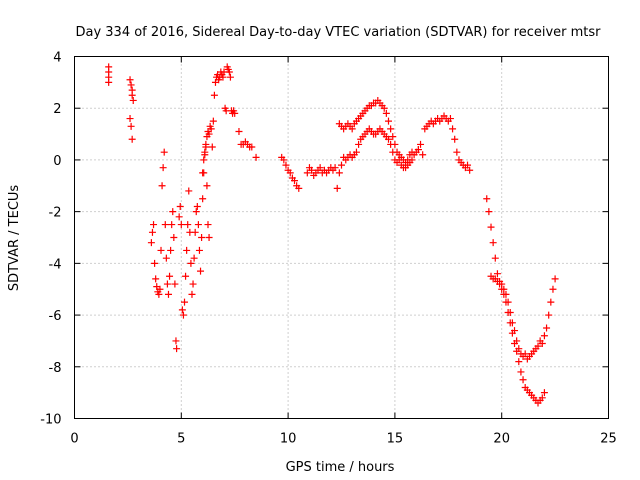  What do you see at coordinates (55, 368) in the screenshot?
I see `y-tick-label: -8` at bounding box center [55, 368].